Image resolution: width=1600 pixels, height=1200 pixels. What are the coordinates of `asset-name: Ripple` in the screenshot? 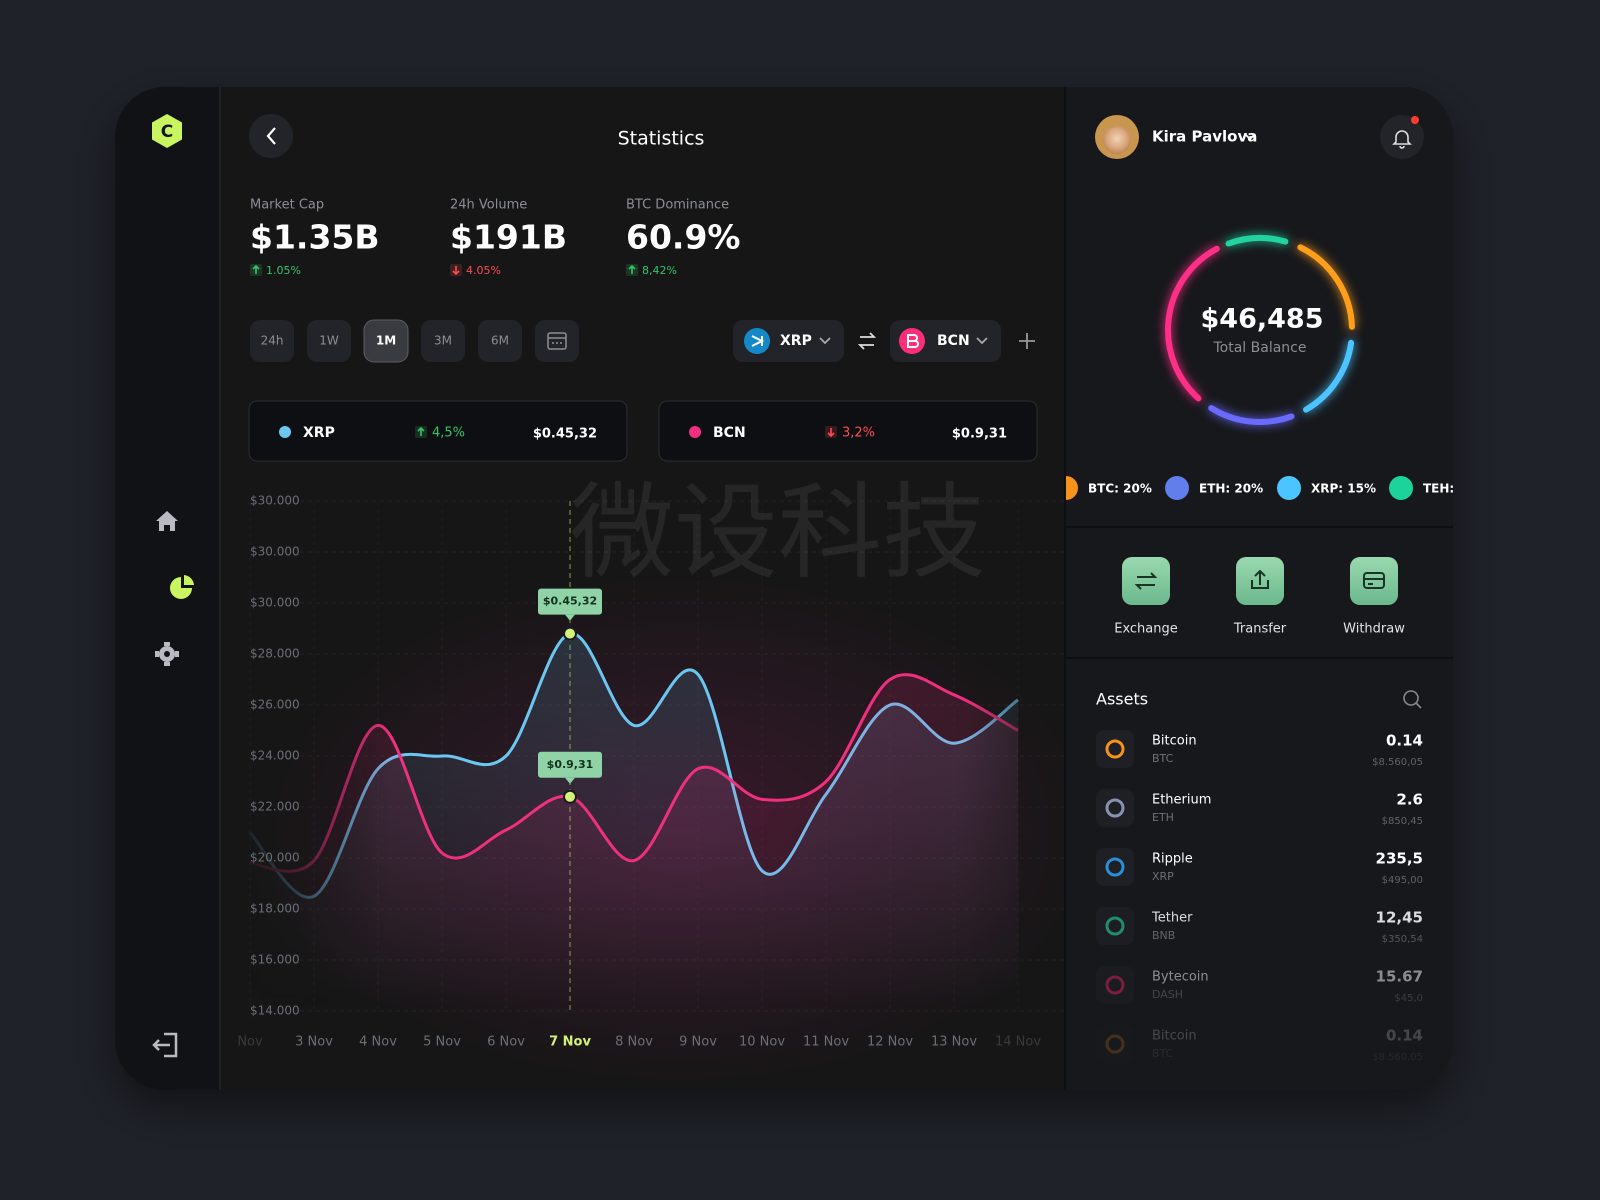 It's located at (1172, 859).